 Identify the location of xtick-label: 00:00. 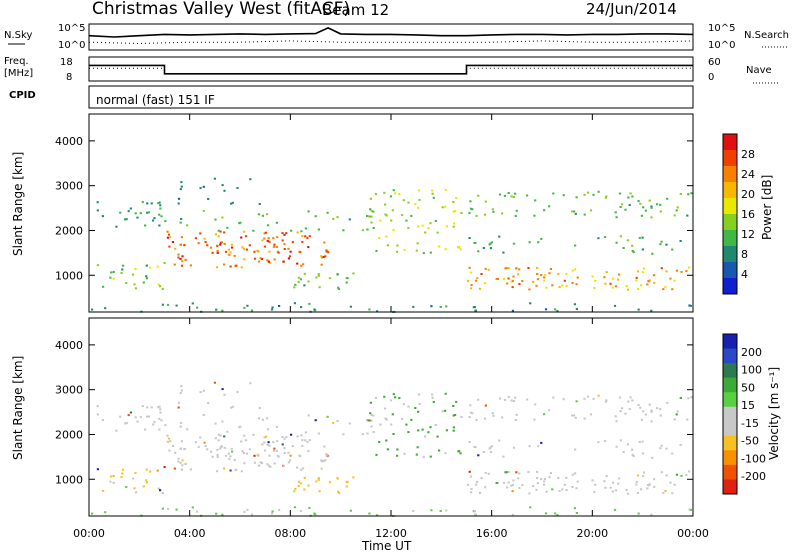
(89, 533).